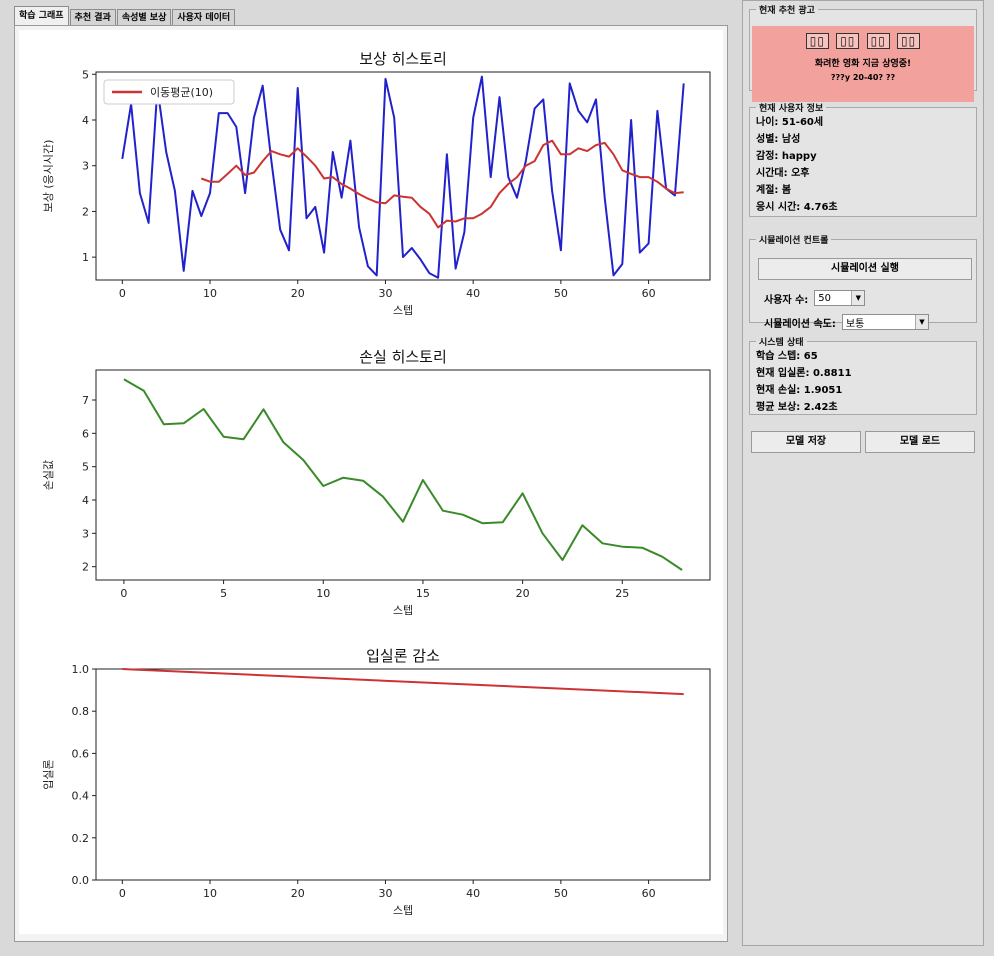 Image resolution: width=994 pixels, height=956 pixels. What do you see at coordinates (85, 257) in the screenshot?
I see `y-tick-label: 1` at bounding box center [85, 257].